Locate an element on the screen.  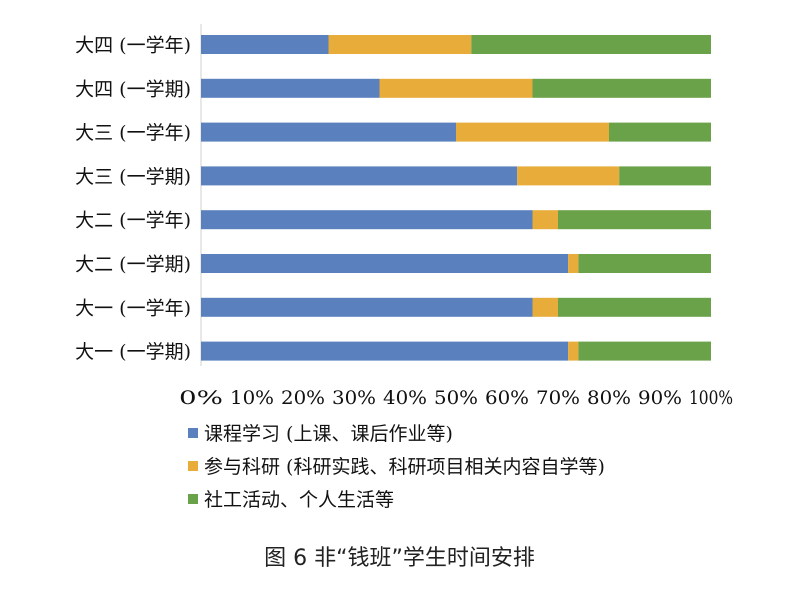
category-label: 大一 (一学期) is located at coordinates (133, 352).